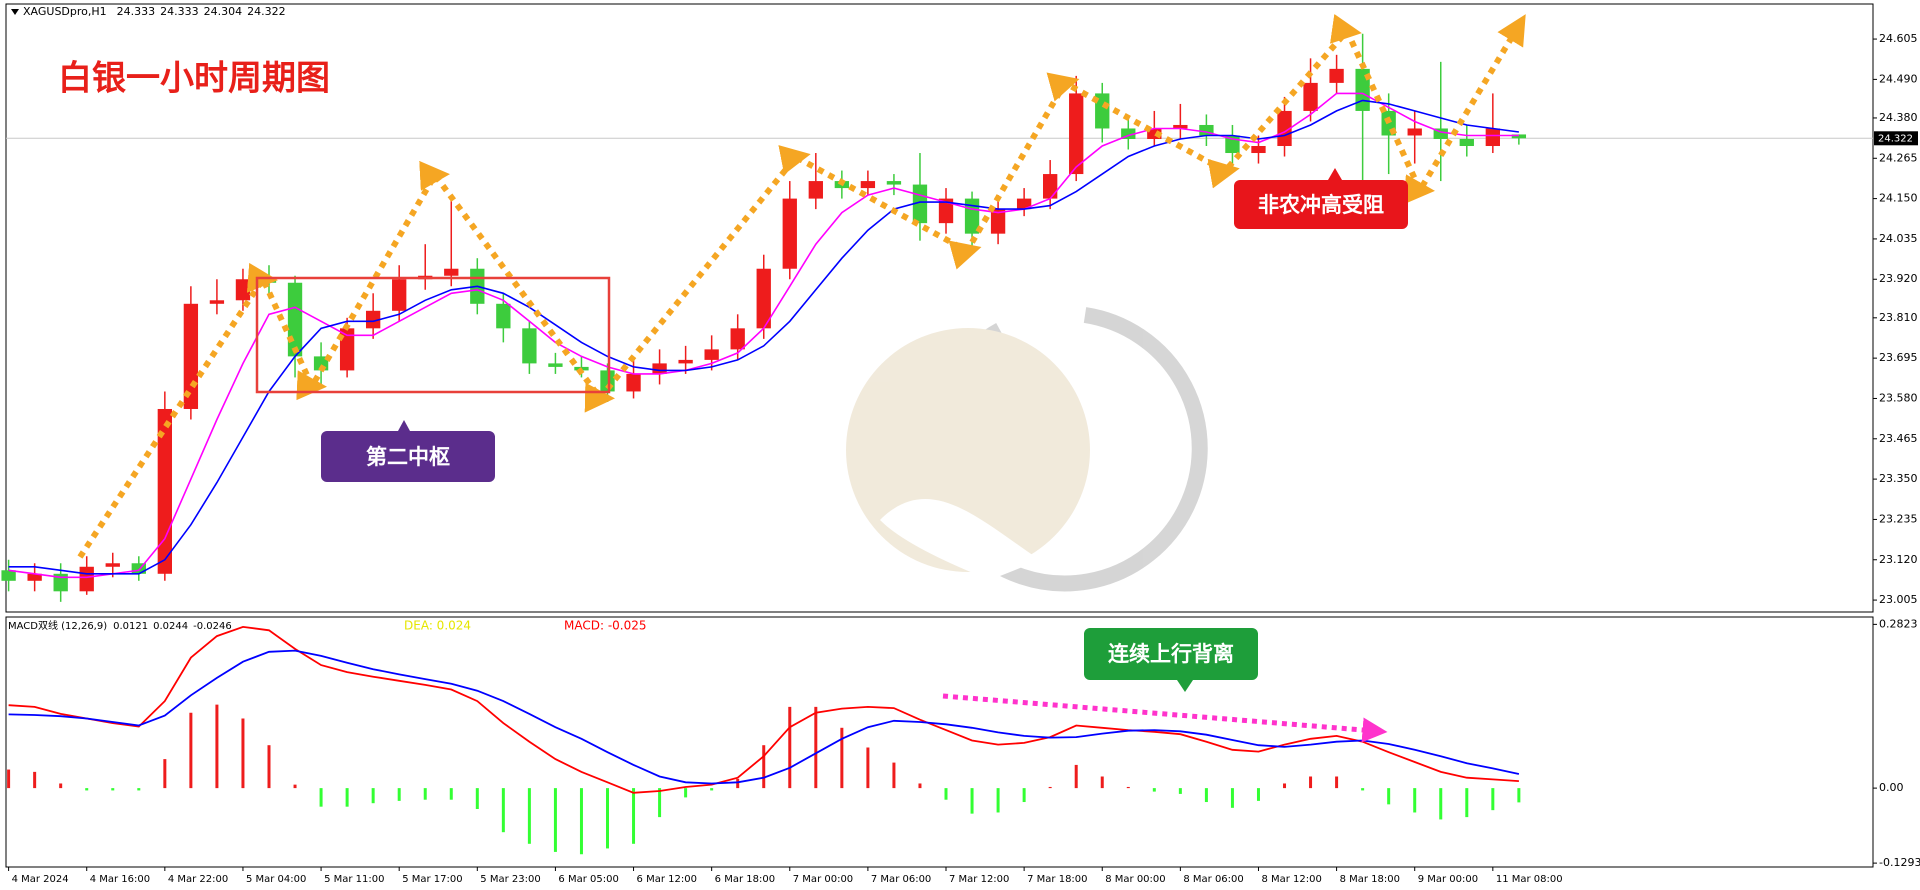  What do you see at coordinates (276, 879) in the screenshot?
I see `x-tick-label: 5 Mar 04:00` at bounding box center [276, 879].